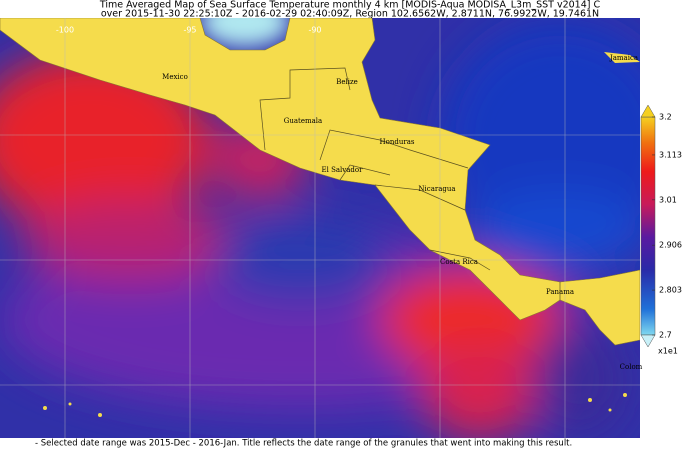 This screenshot has width=700, height=449. Describe the element at coordinates (665, 335) in the screenshot. I see `colorbar-tick-label: 2.7` at that location.